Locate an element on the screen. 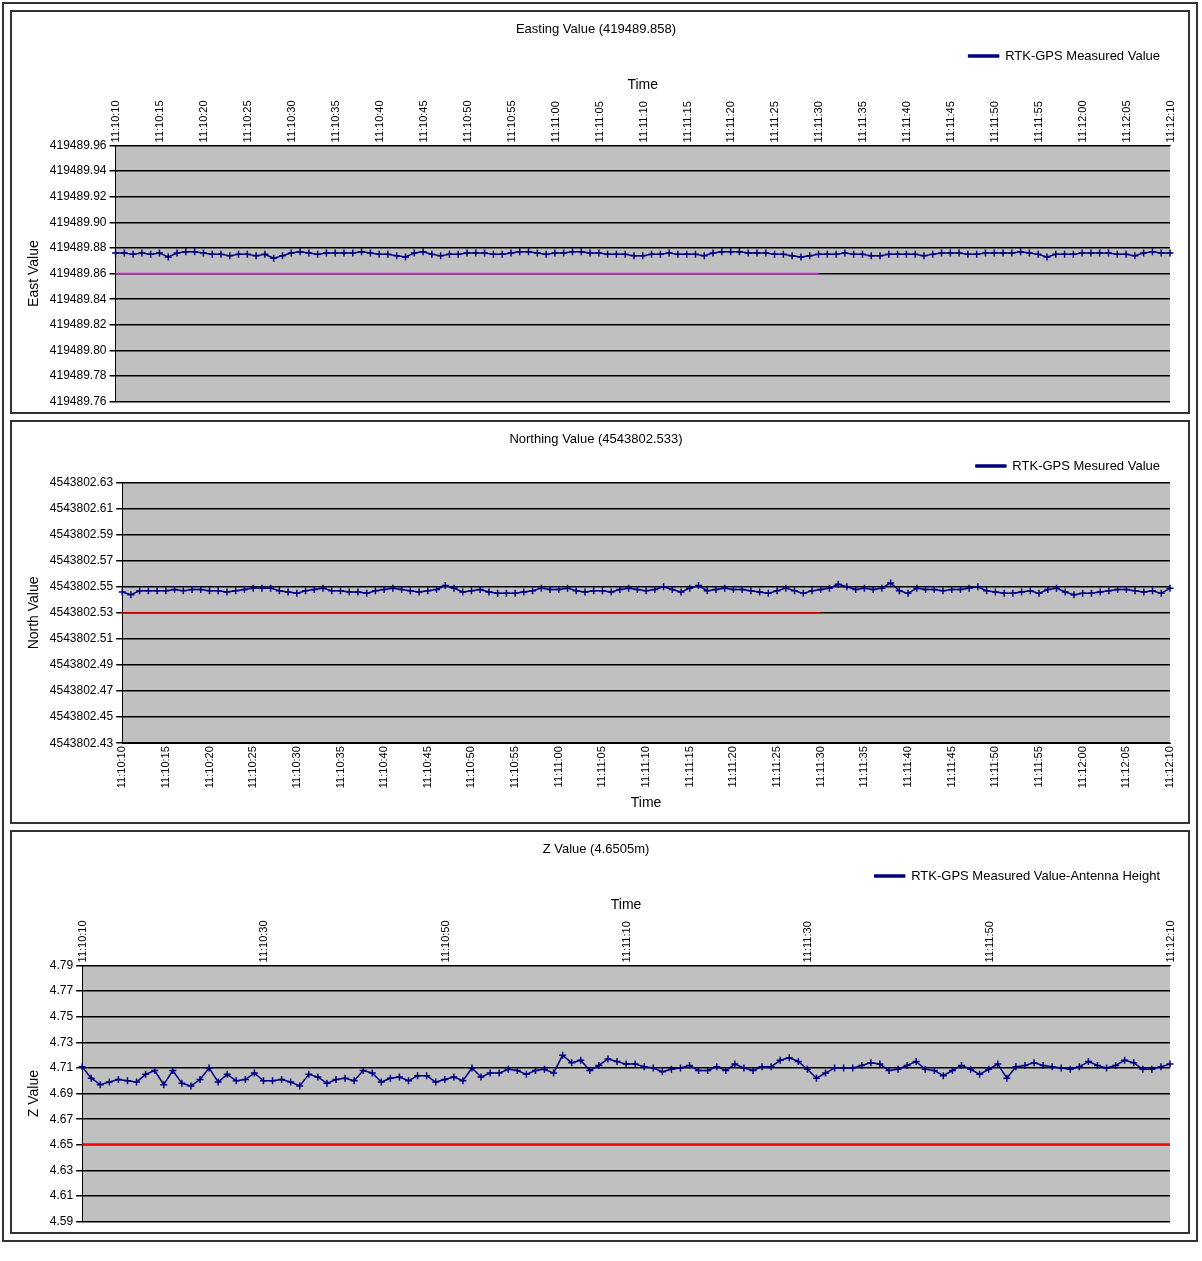 The image size is (1202, 1261). y-axis-title: East Value is located at coordinates (33, 273).